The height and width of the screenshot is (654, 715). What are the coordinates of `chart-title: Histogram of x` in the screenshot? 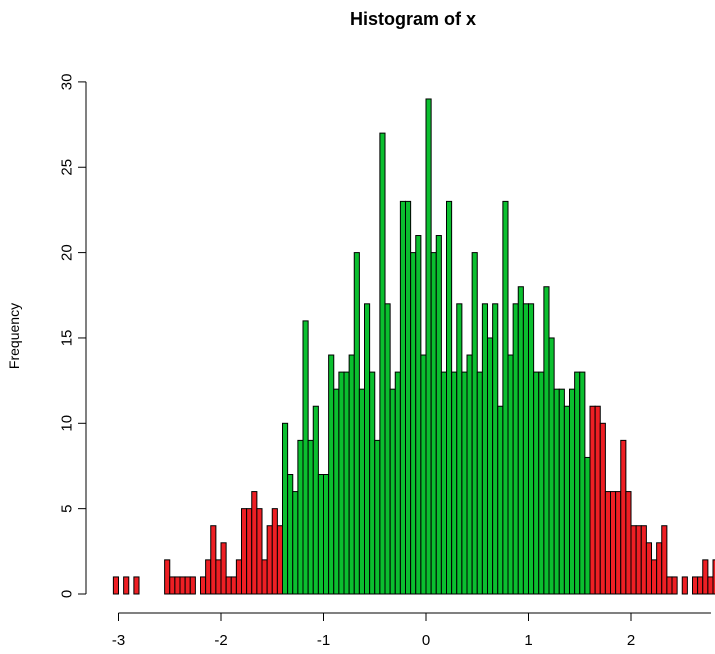 It's located at (413, 19).